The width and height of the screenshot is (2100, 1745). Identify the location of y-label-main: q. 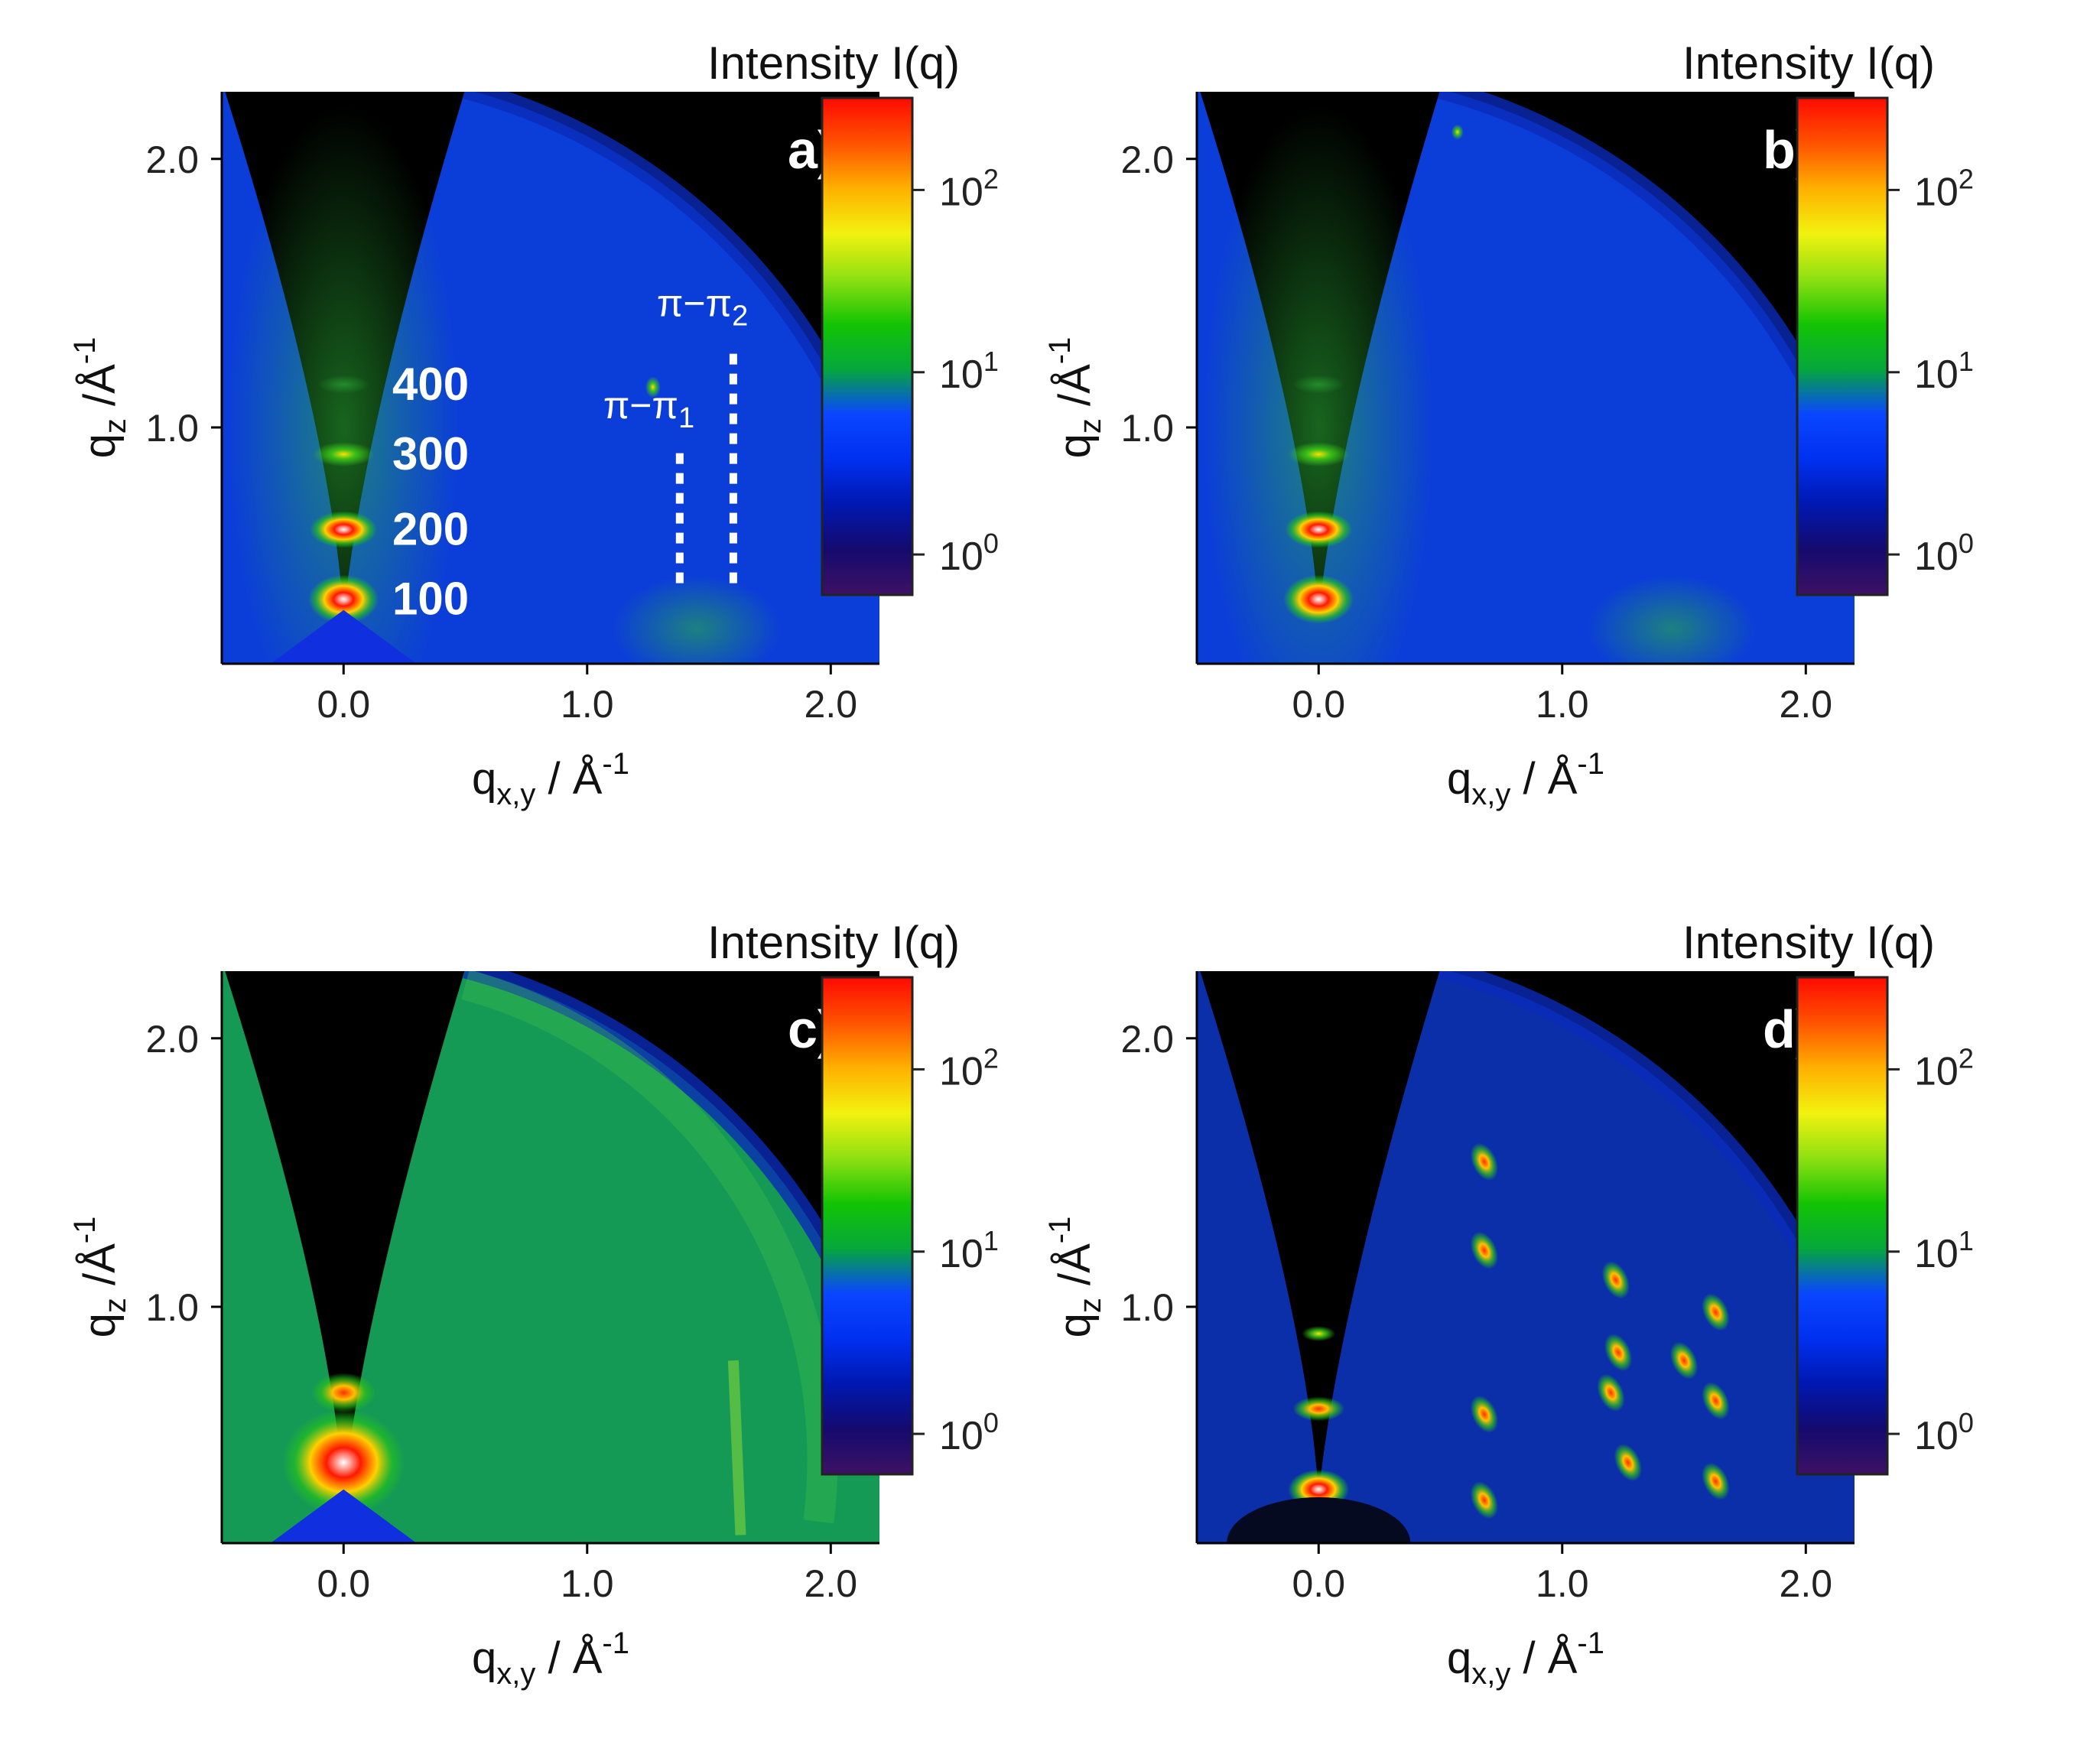
(100, 446).